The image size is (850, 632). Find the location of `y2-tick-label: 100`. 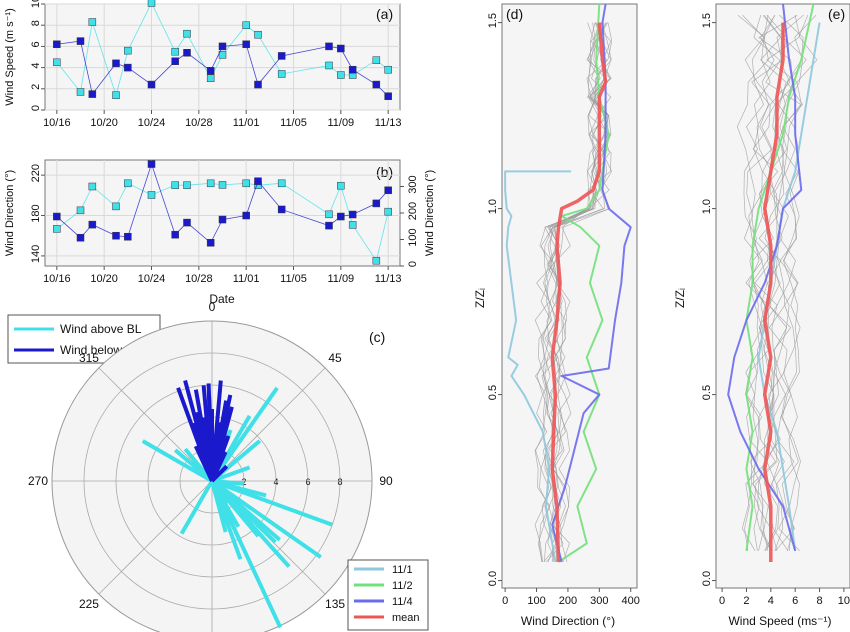

y2-tick-label: 100 is located at coordinates (413, 237).